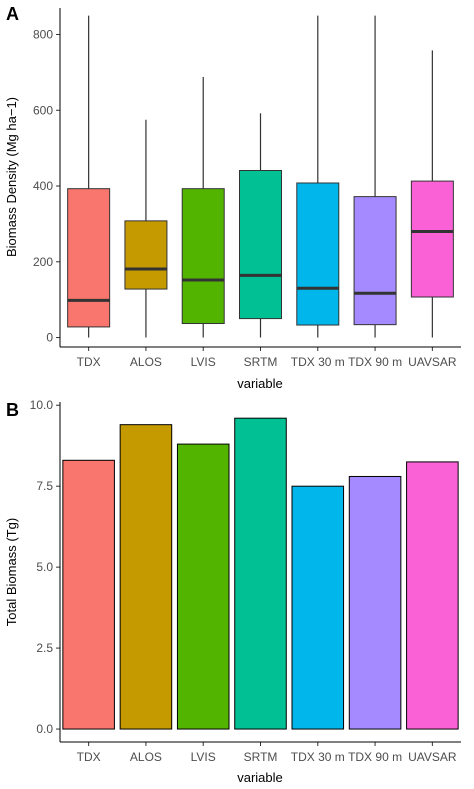 The height and width of the screenshot is (789, 474). What do you see at coordinates (432, 362) in the screenshot?
I see `panel-a-x-tick-label: UAVSAR` at bounding box center [432, 362].